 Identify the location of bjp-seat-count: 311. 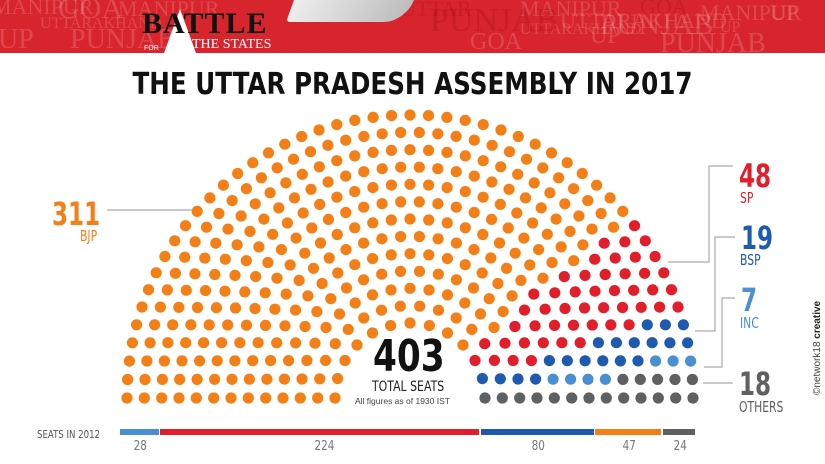
(76, 214).